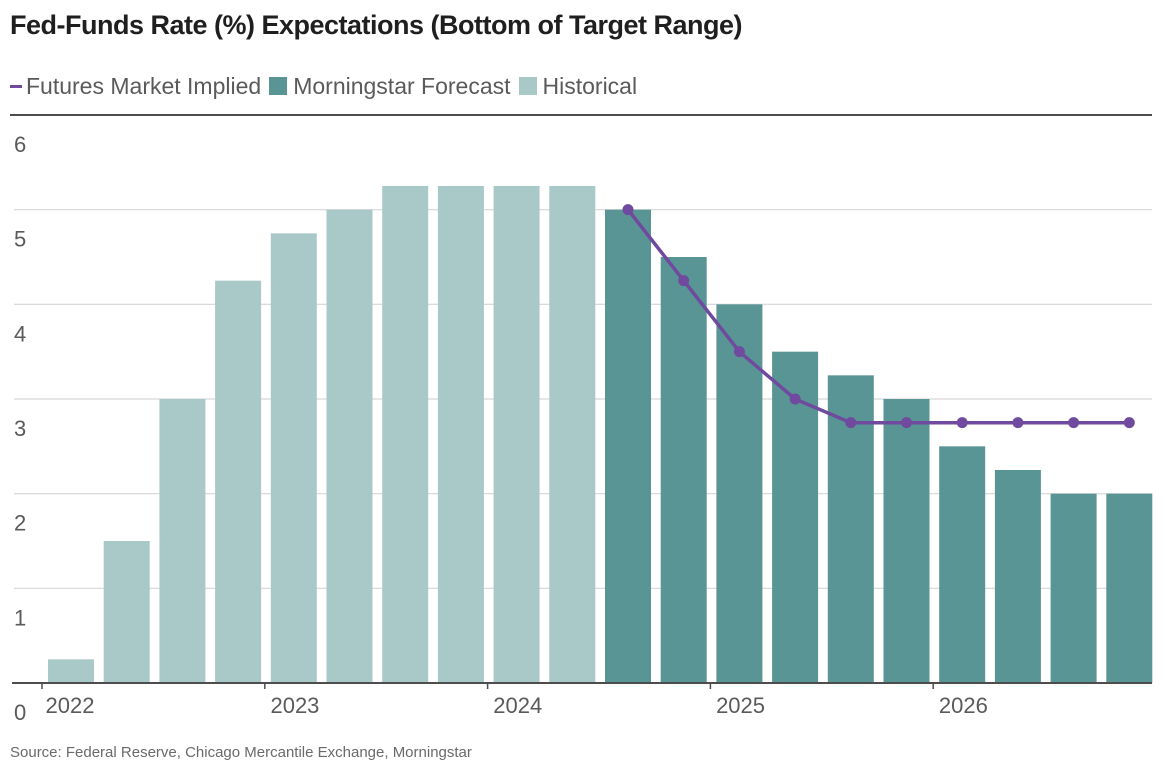  What do you see at coordinates (20, 712) in the screenshot?
I see `y-tick-label-0: 0` at bounding box center [20, 712].